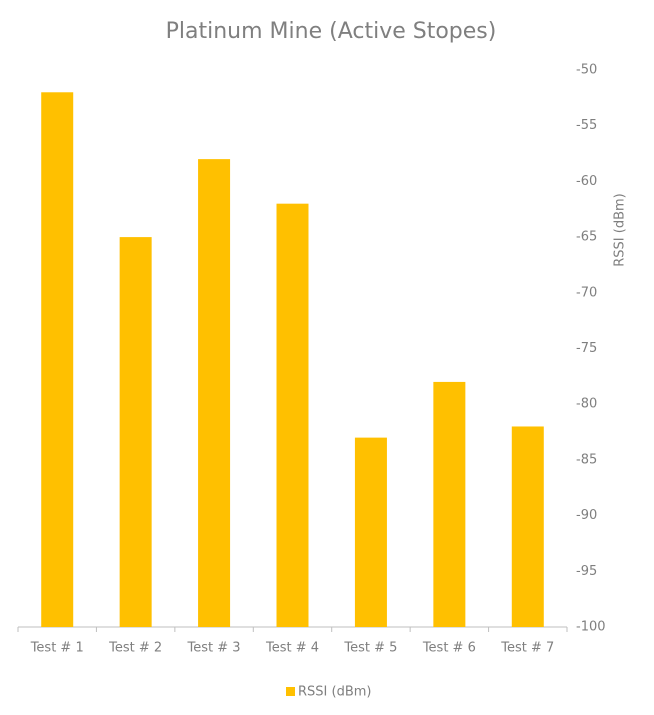 The height and width of the screenshot is (715, 654). Describe the element at coordinates (586, 70) in the screenshot. I see `y-tick-label: -50` at that location.